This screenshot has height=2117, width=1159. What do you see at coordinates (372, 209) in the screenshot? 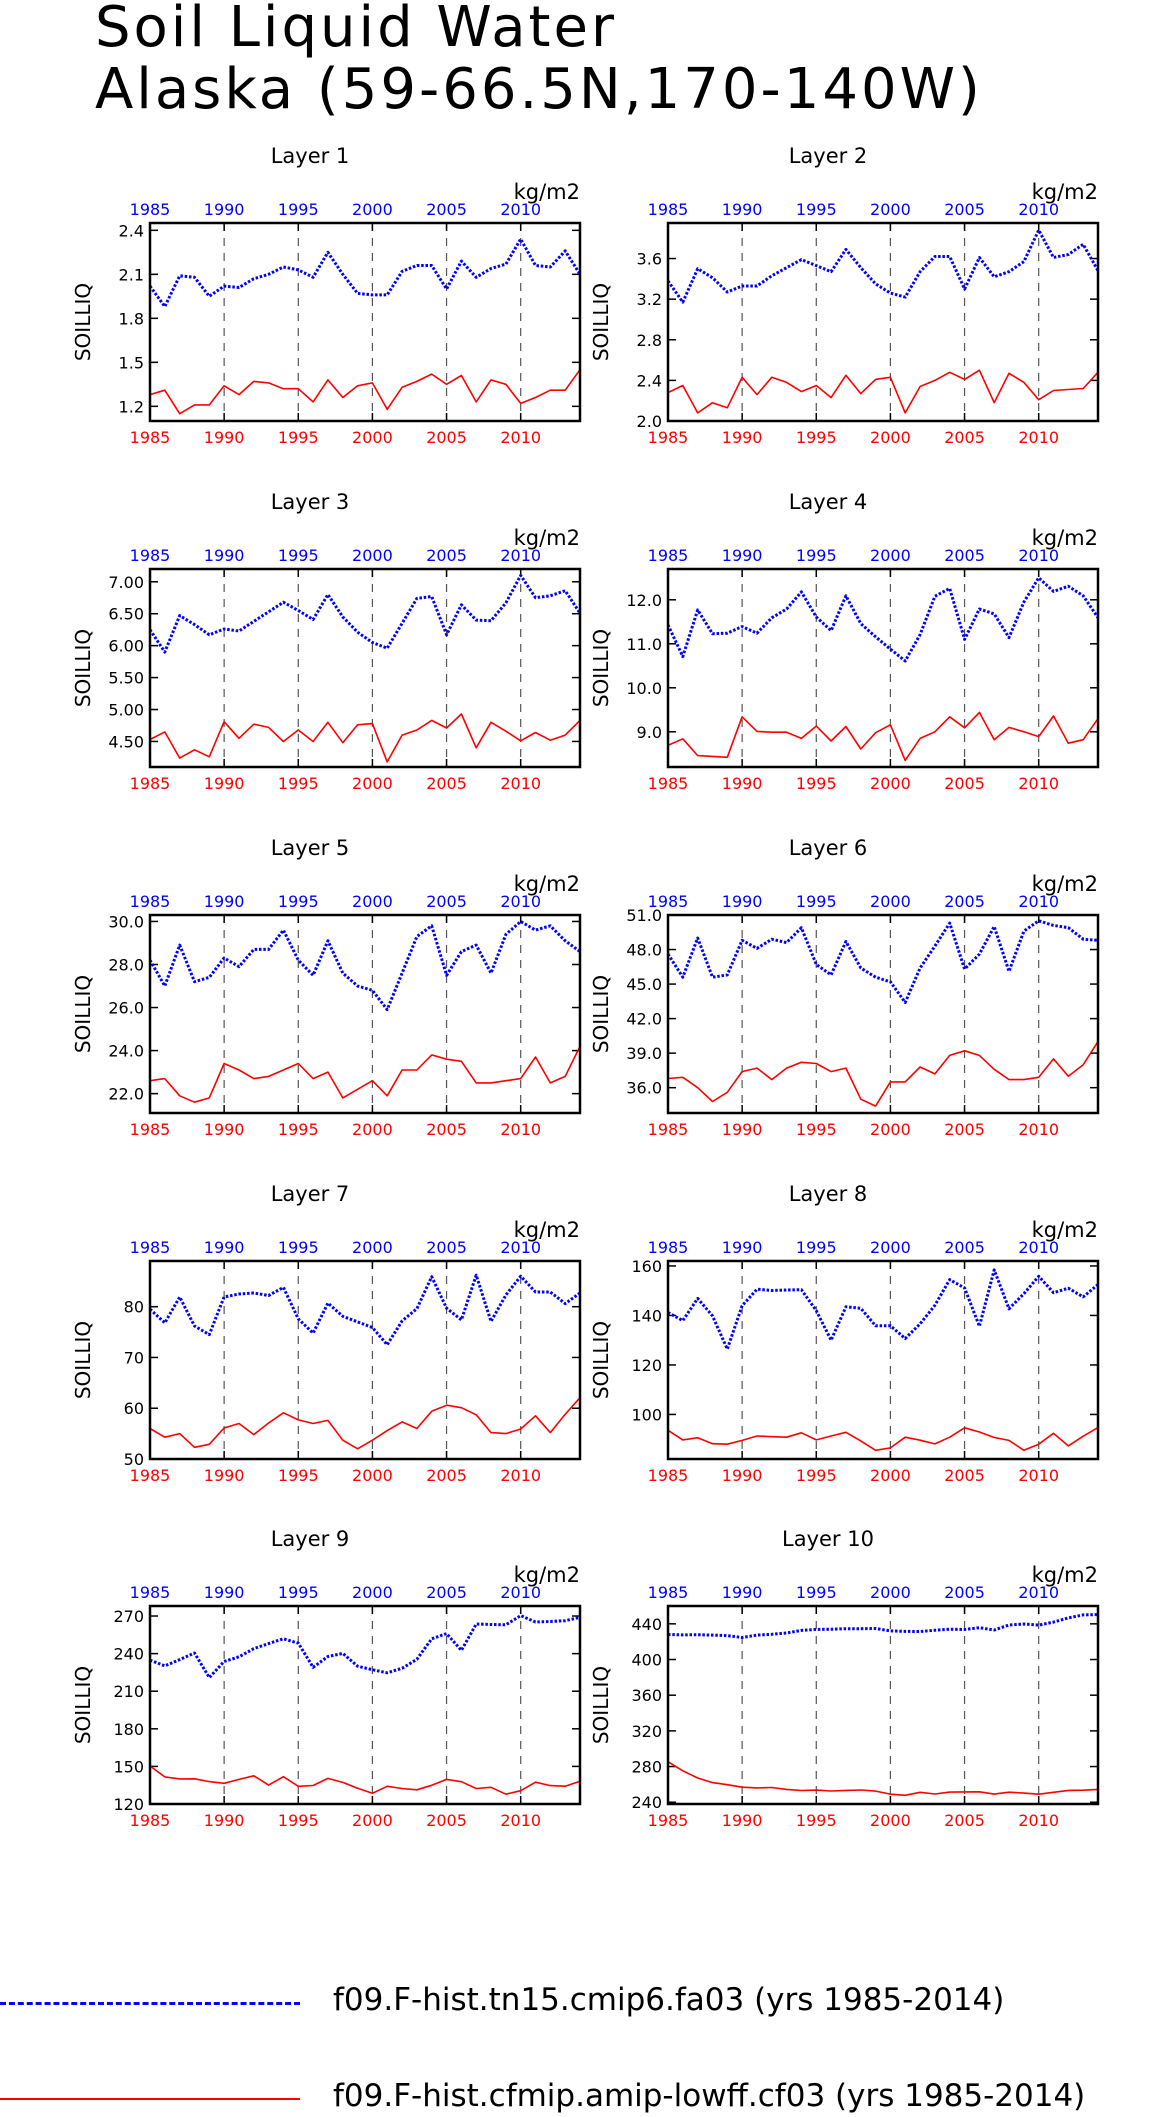
I see `panel-1-xtick-label-top-2000: 2000` at bounding box center [372, 209].